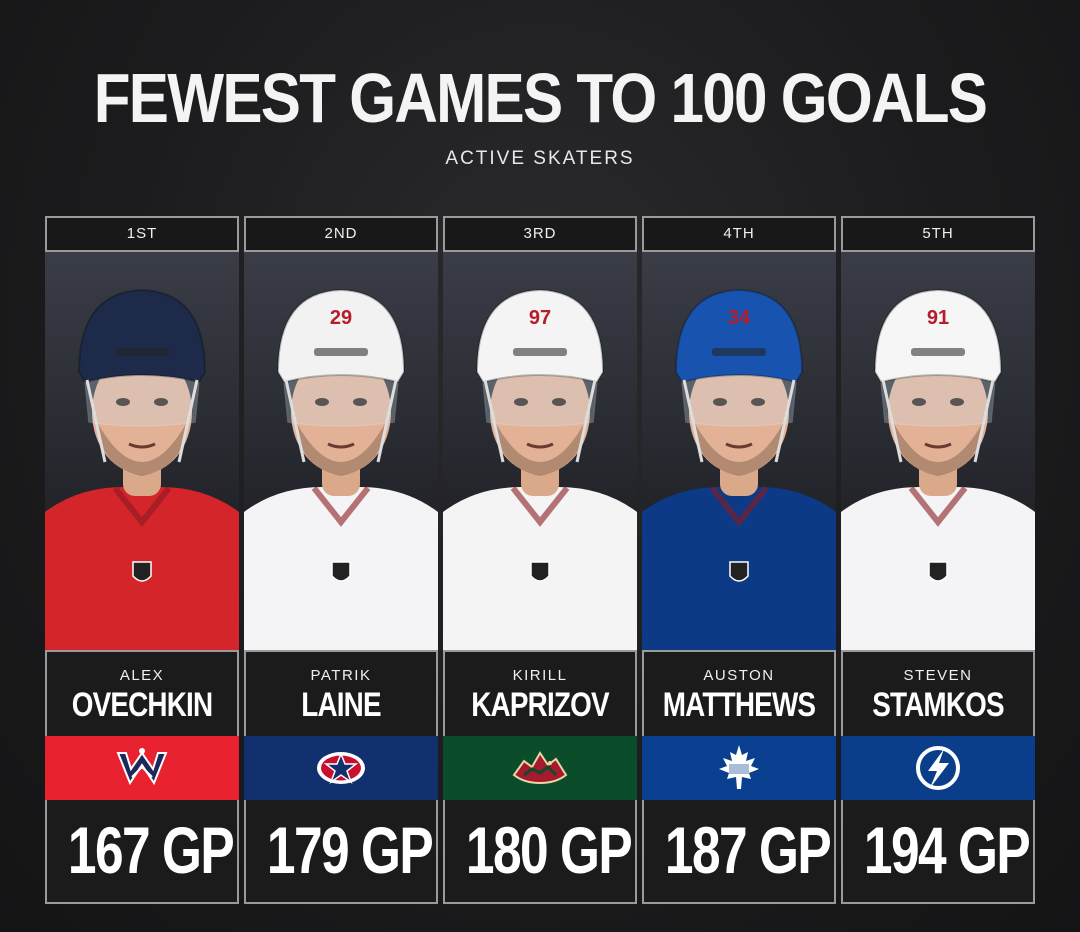 This screenshot has width=1080, height=932. What do you see at coordinates (540, 675) in the screenshot?
I see `player-first-name: KIRILL` at bounding box center [540, 675].